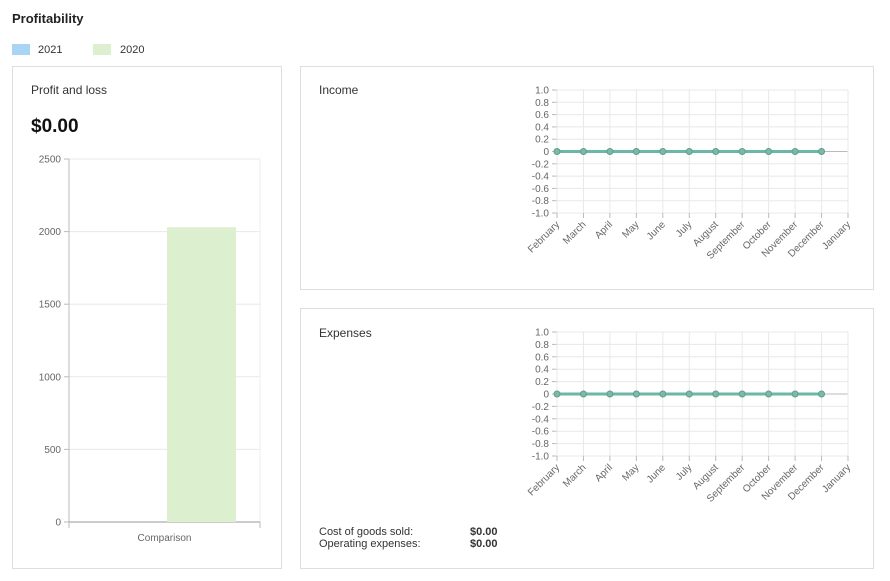 The width and height of the screenshot is (890, 581). What do you see at coordinates (339, 90) in the screenshot?
I see `panel-title: Income` at bounding box center [339, 90].